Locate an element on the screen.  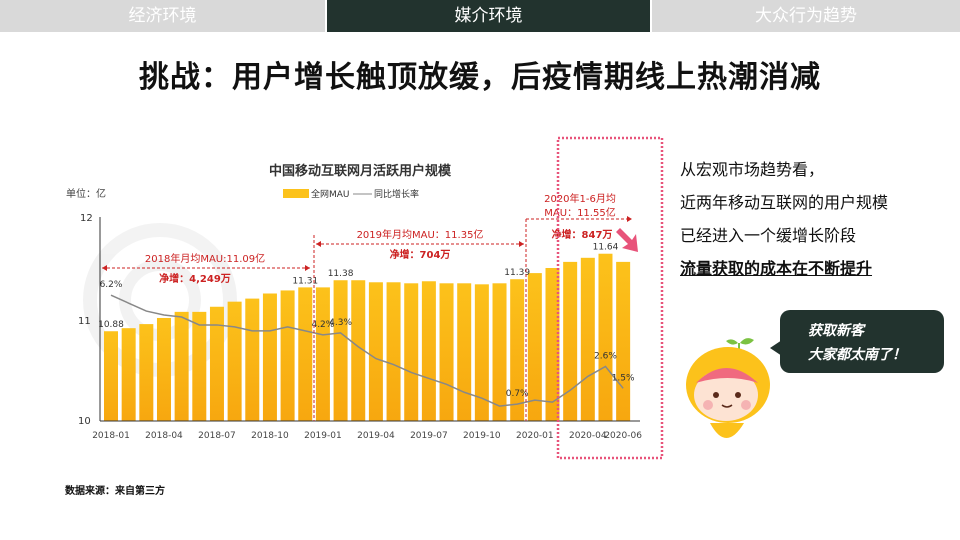
bar-value-label: 11.31 is located at coordinates (305, 281).